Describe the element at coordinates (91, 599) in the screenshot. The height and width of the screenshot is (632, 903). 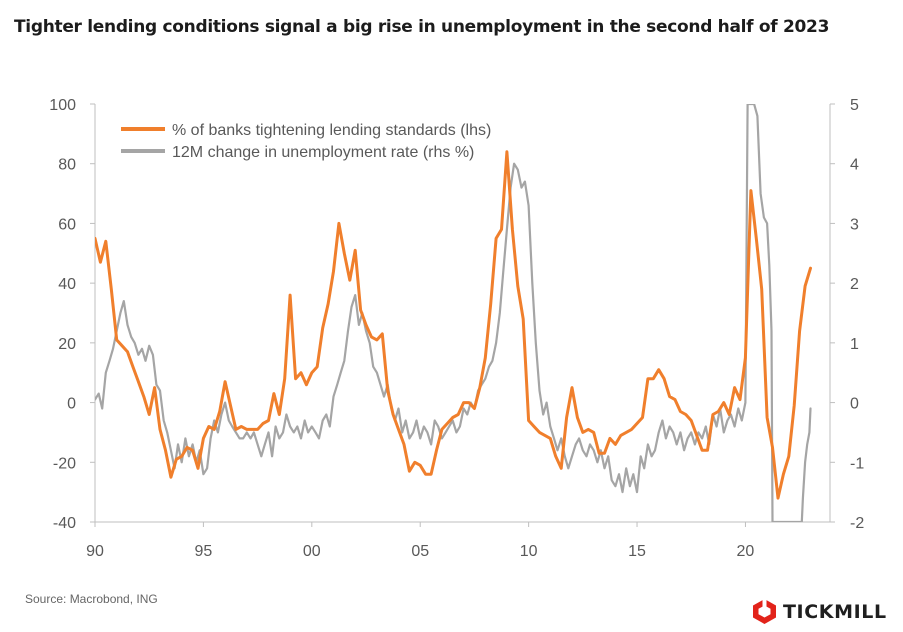
I see `source-note: Source: Macrobond, ING` at that location.